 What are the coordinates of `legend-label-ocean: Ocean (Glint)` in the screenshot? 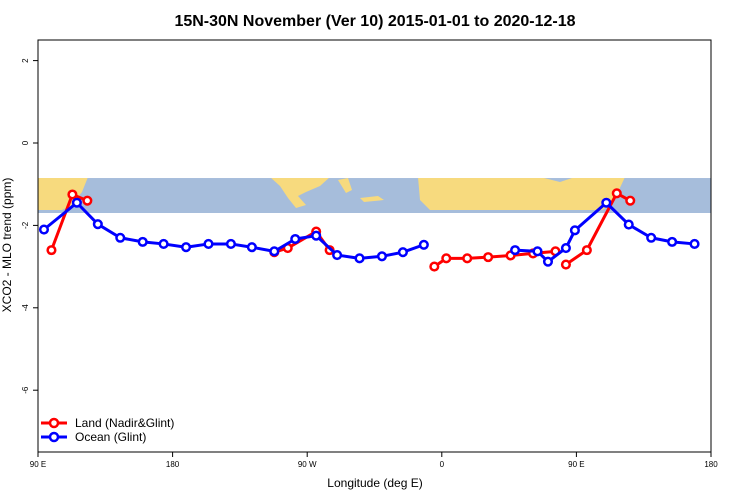 It's located at (110, 437).